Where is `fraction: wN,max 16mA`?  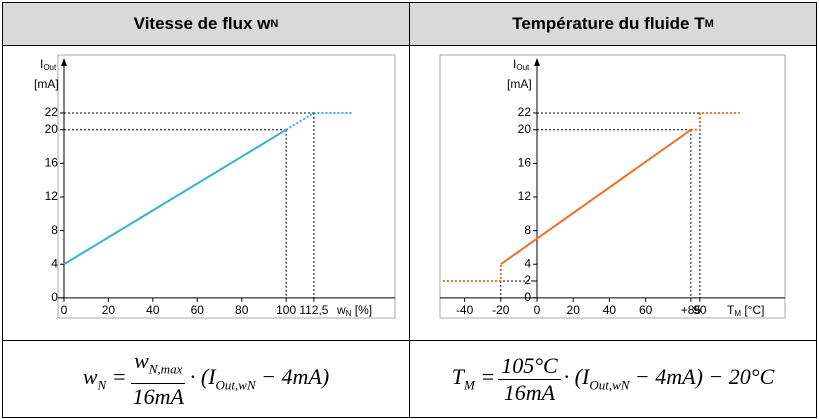 fraction: wN,max 16mA is located at coordinates (158, 378).